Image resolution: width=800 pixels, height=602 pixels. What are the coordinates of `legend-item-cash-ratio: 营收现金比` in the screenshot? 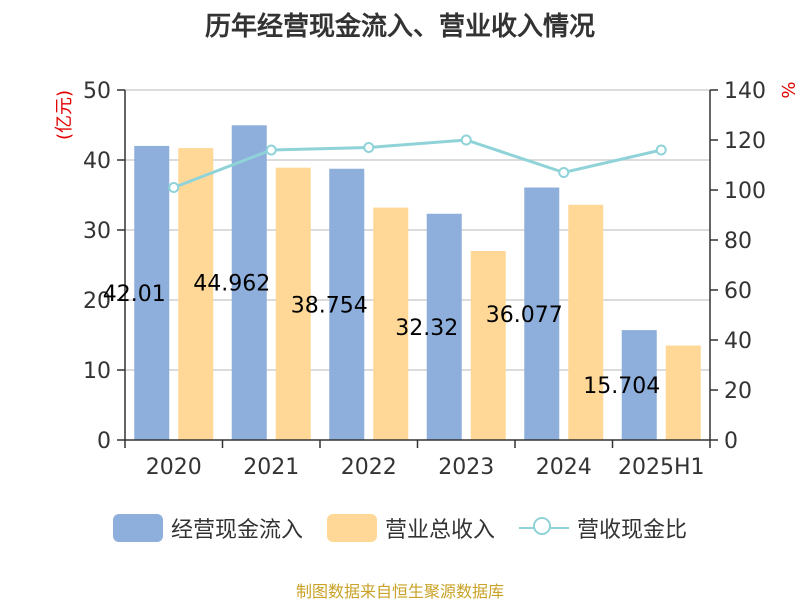 It's located at (603, 528).